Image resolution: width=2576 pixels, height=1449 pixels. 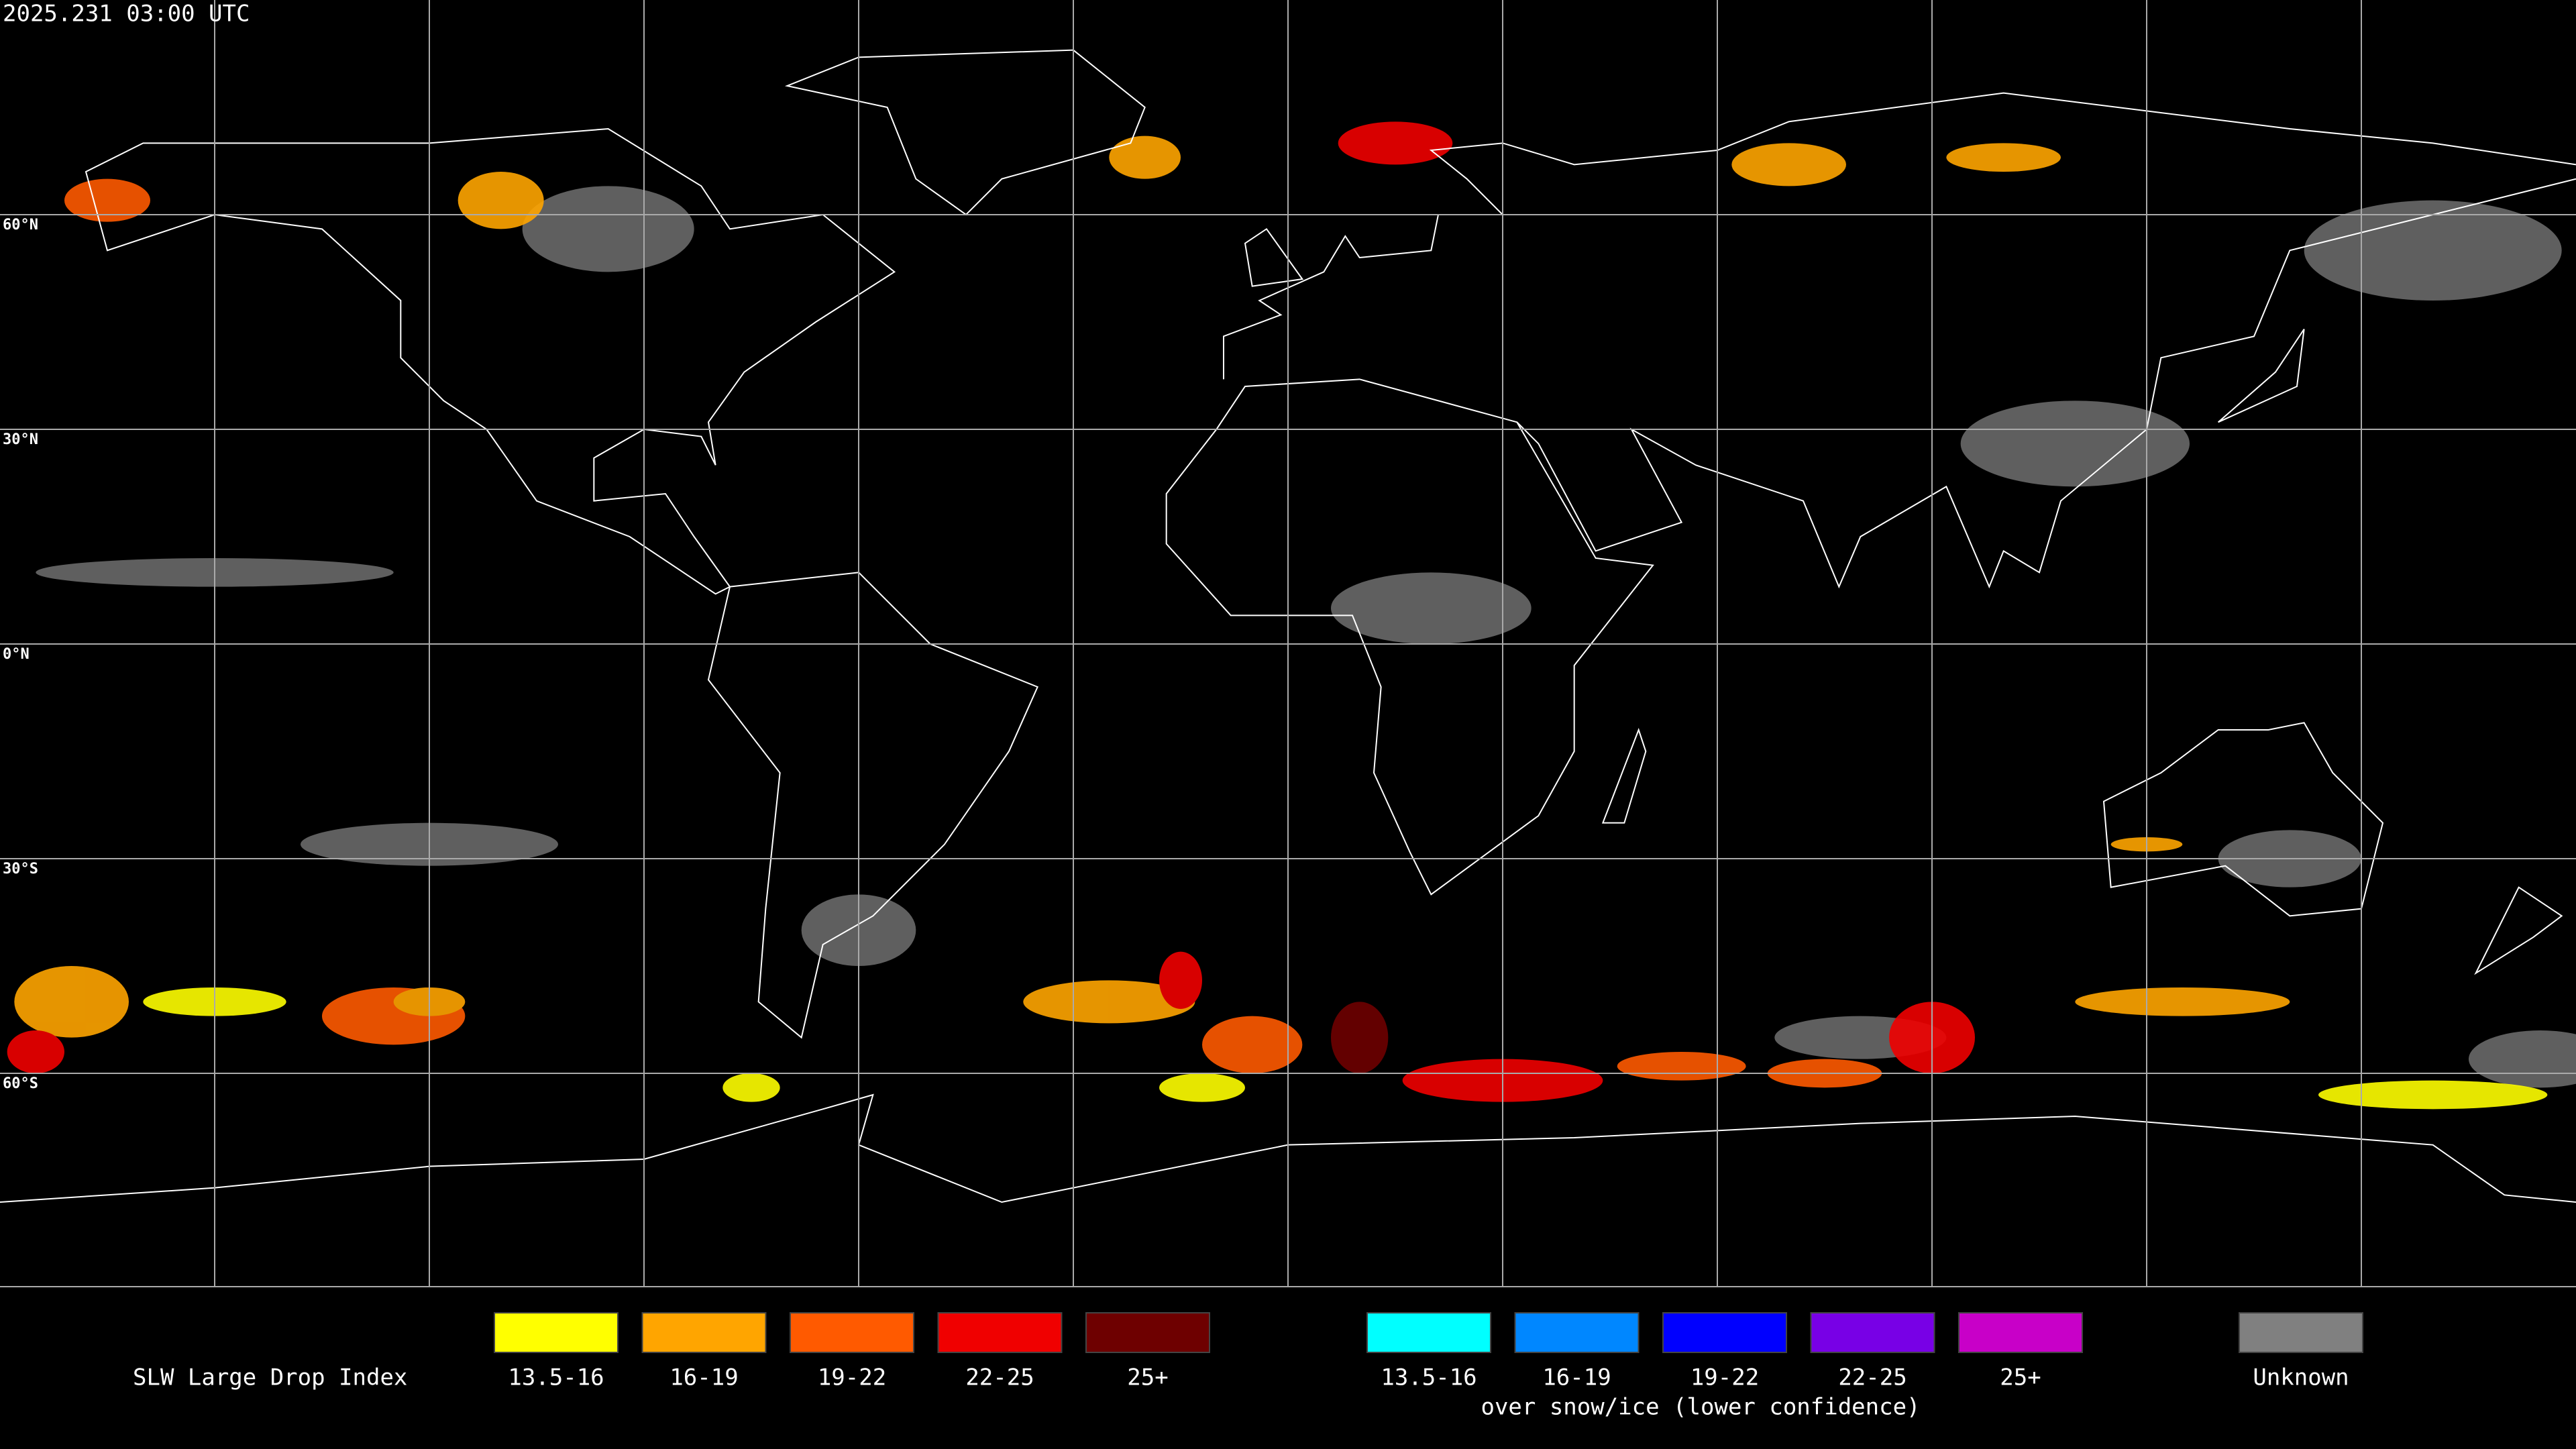 What do you see at coordinates (270, 1377) in the screenshot?
I see `legend-title: SLW Large Drop Index` at bounding box center [270, 1377].